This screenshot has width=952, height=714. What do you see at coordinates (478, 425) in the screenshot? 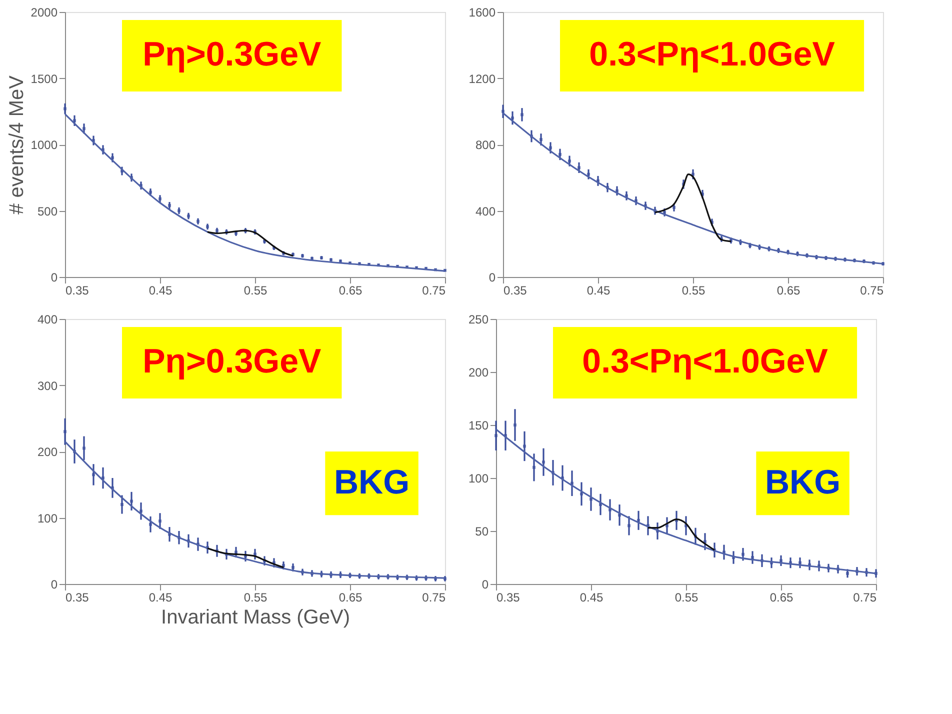
I see `y-tick-label: 150` at bounding box center [478, 425].